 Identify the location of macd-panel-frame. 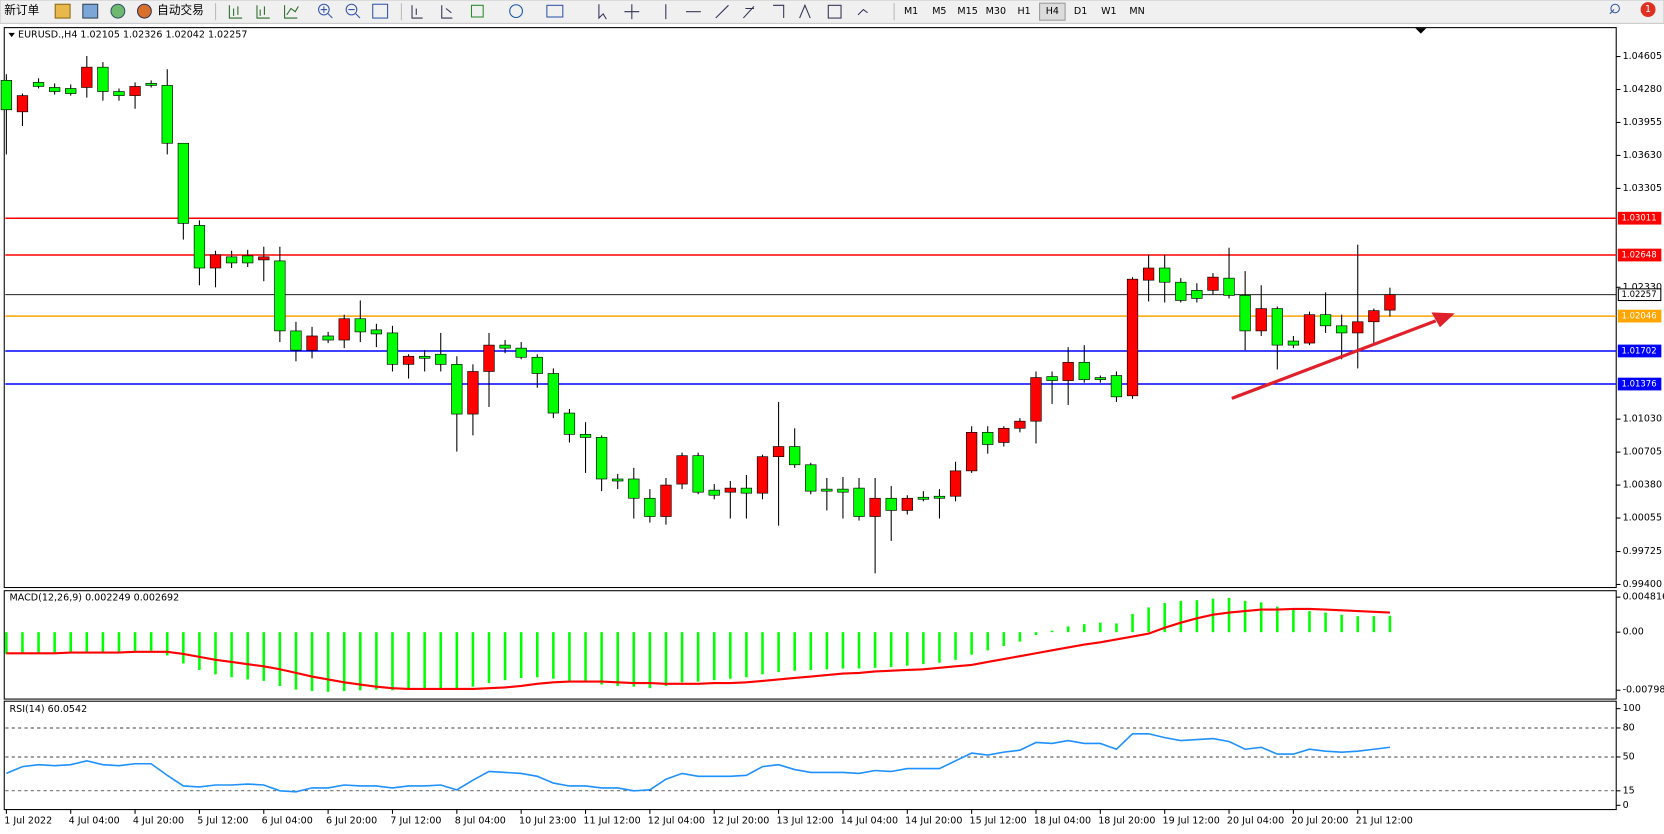
(810, 645).